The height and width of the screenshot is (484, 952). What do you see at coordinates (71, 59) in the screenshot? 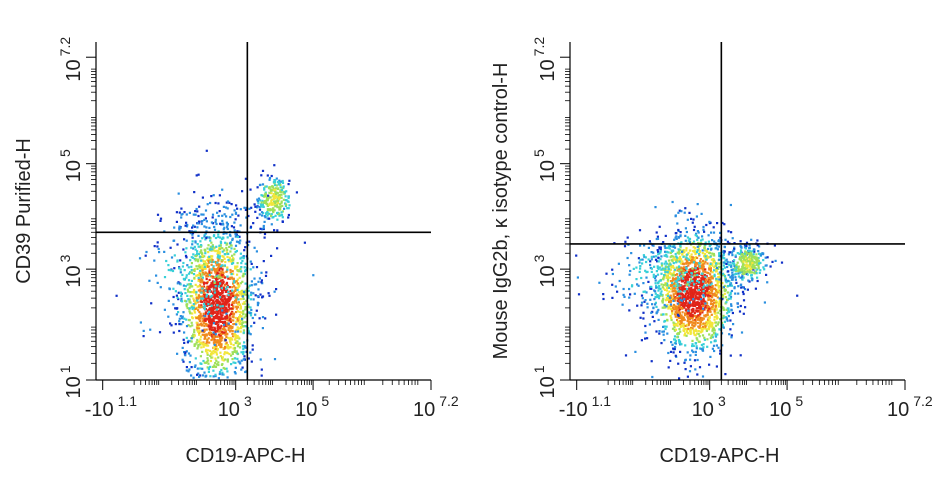
I see `y-tick-label: 107.2` at bounding box center [71, 59].